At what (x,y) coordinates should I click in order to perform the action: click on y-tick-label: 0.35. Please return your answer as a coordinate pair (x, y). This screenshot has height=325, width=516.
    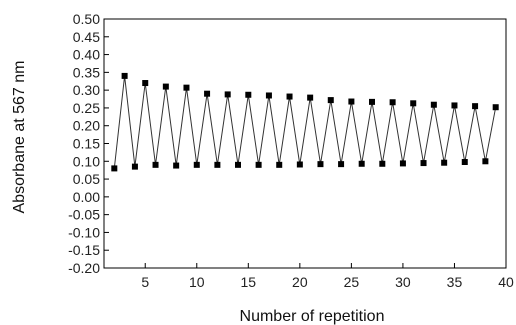
    Looking at the image, I should click on (86, 72).